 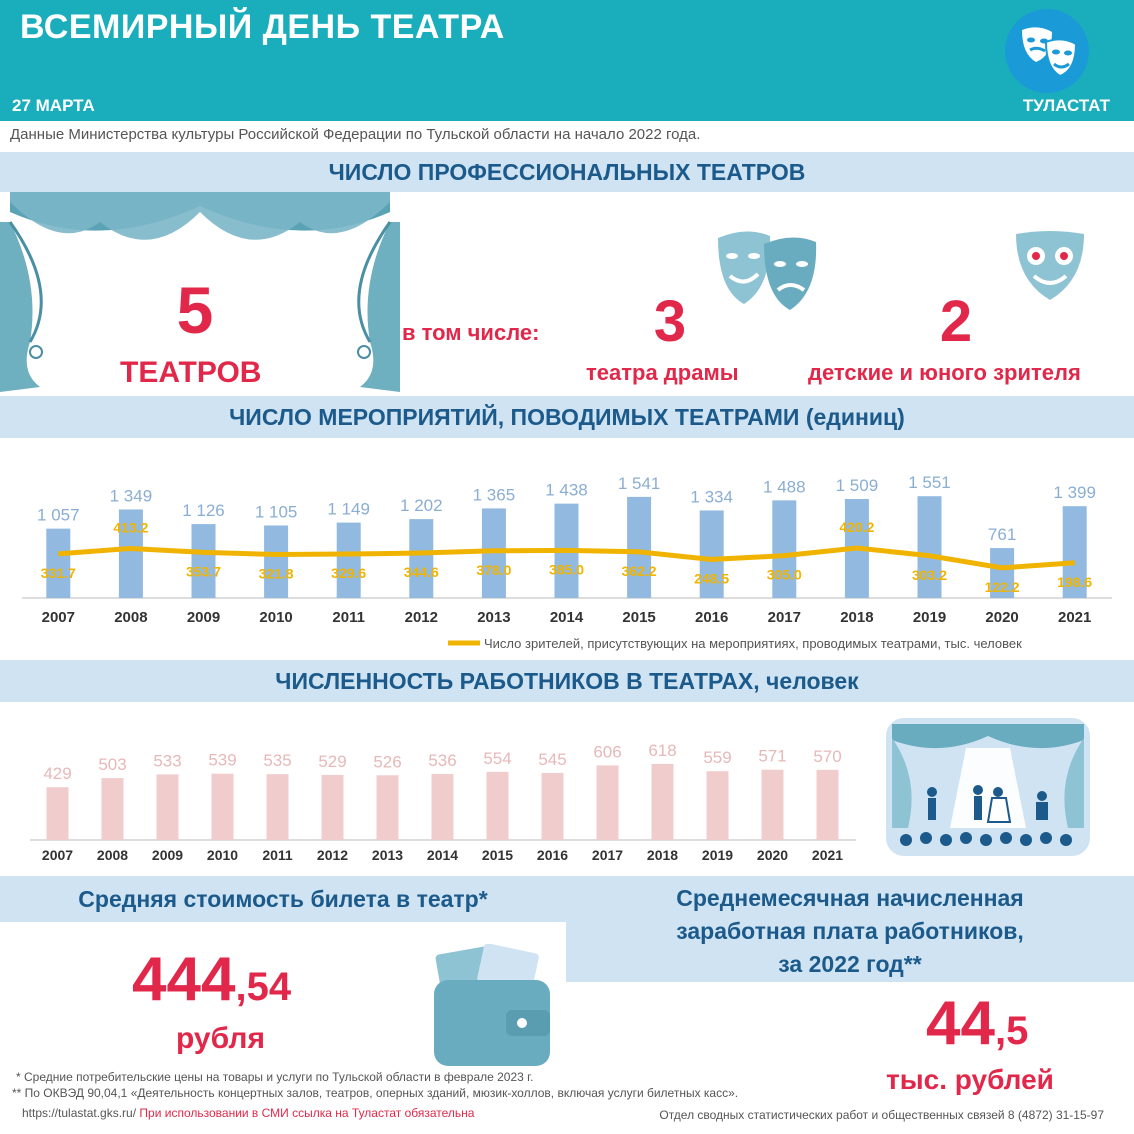 What do you see at coordinates (58, 515) in the screenshot?
I see `event-value-label: 1 057` at bounding box center [58, 515].